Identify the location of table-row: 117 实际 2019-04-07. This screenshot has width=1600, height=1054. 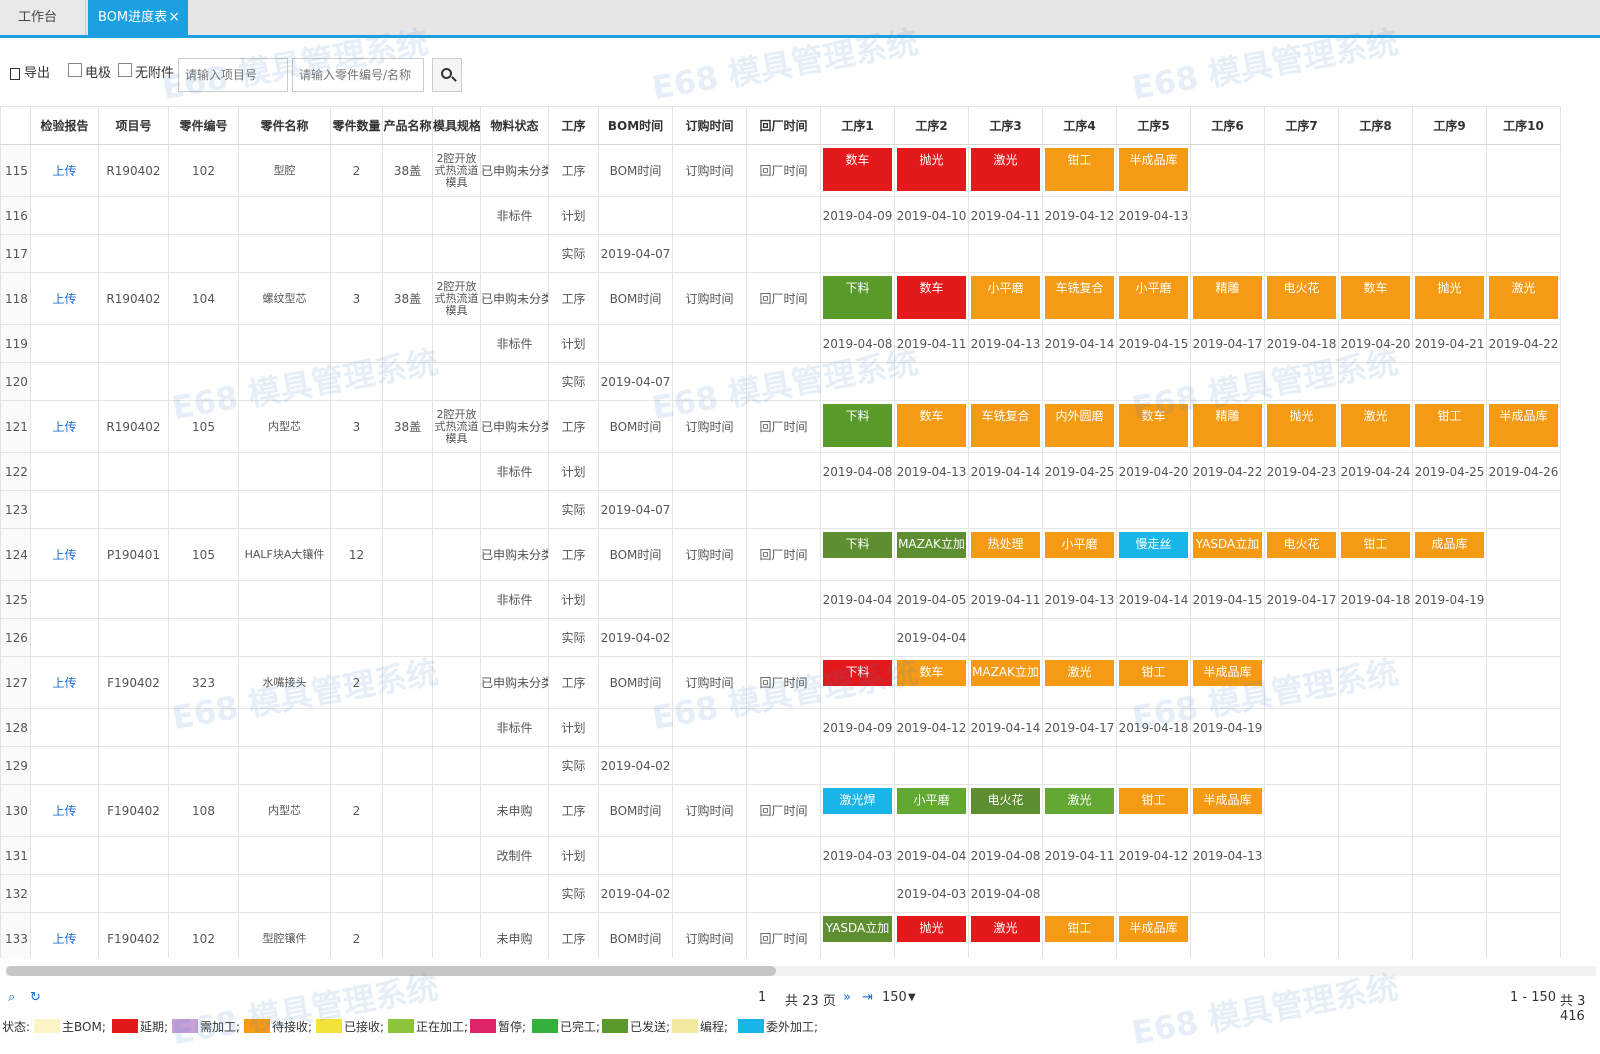
(780, 253).